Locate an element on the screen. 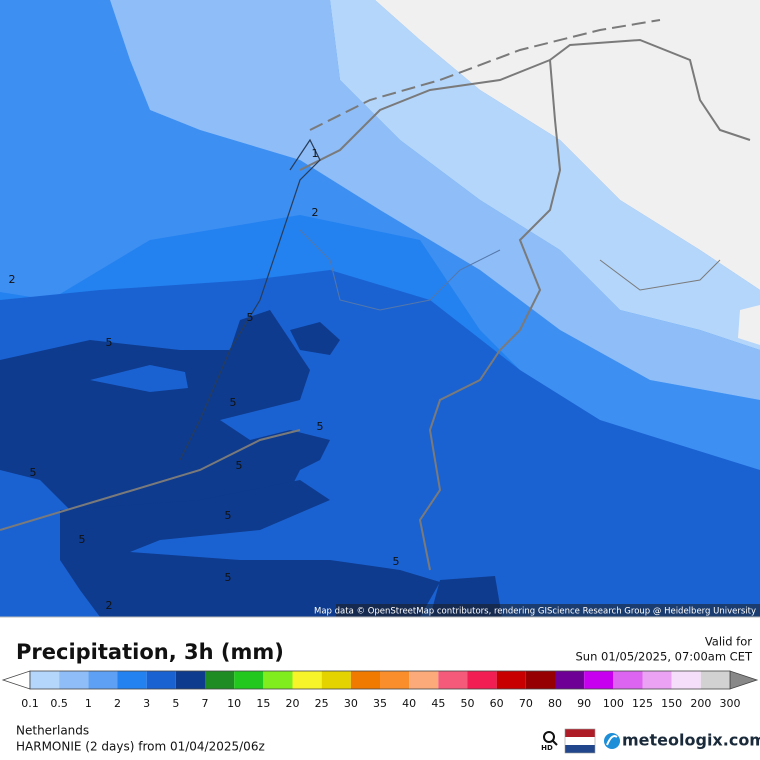 Image resolution: width=760 pixels, height=760 pixels. legend-label: 150 is located at coordinates (671, 703).